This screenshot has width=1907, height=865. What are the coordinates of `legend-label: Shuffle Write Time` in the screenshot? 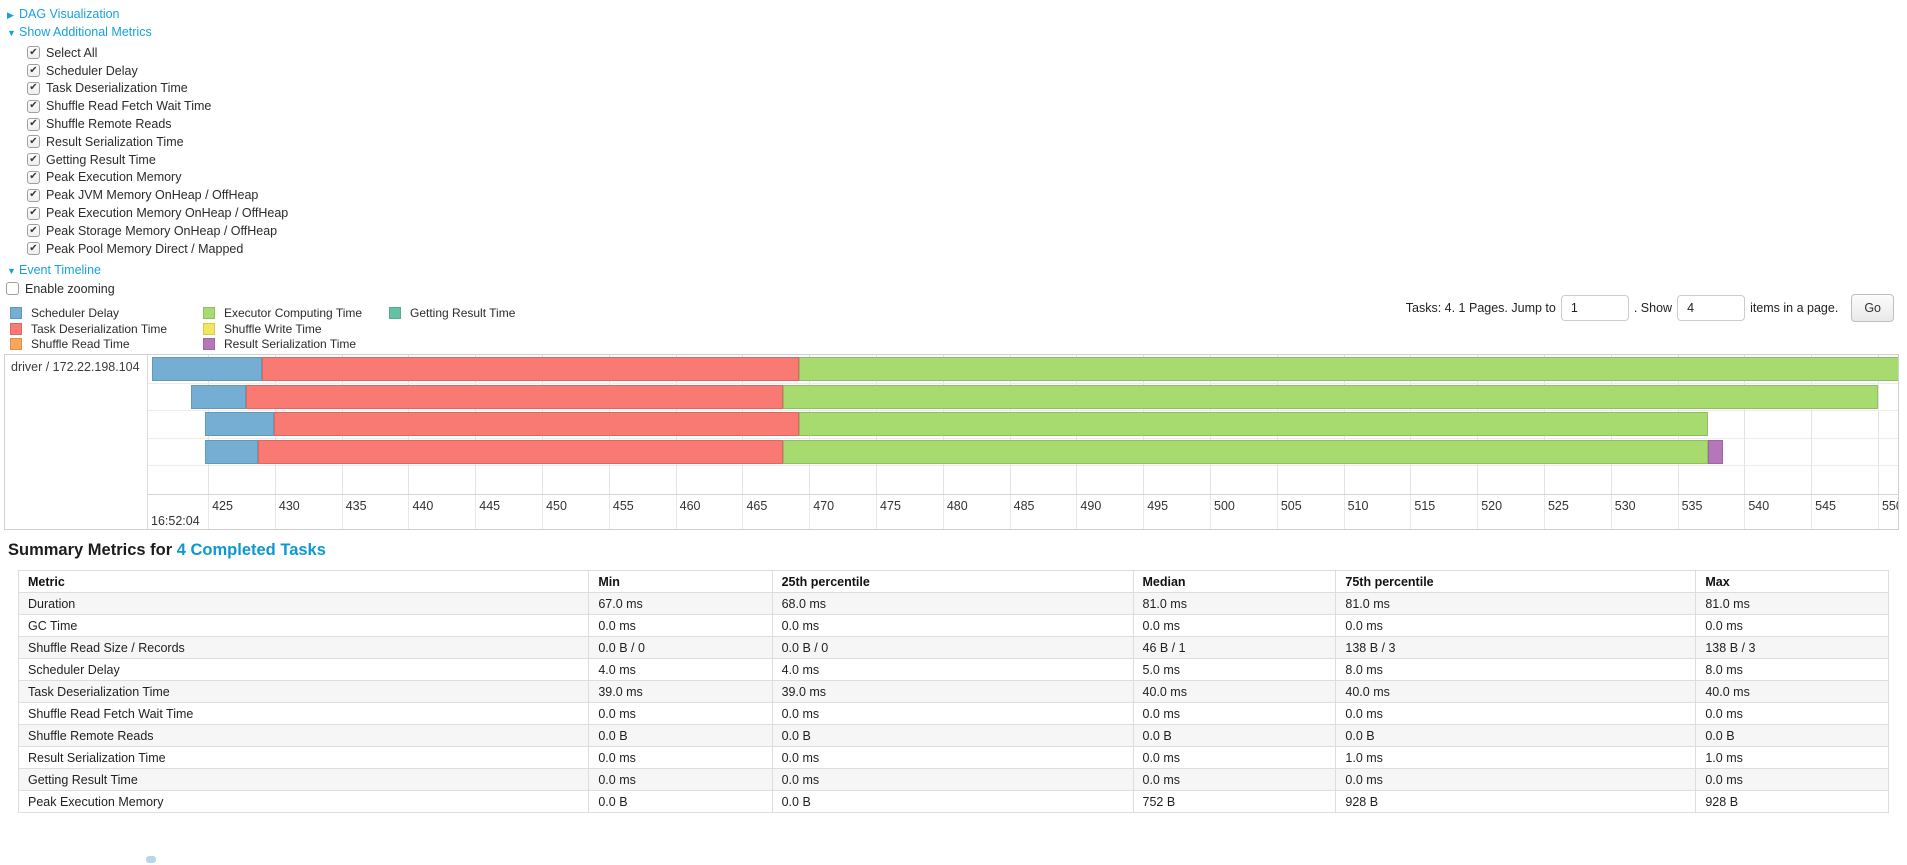 It's located at (273, 328).